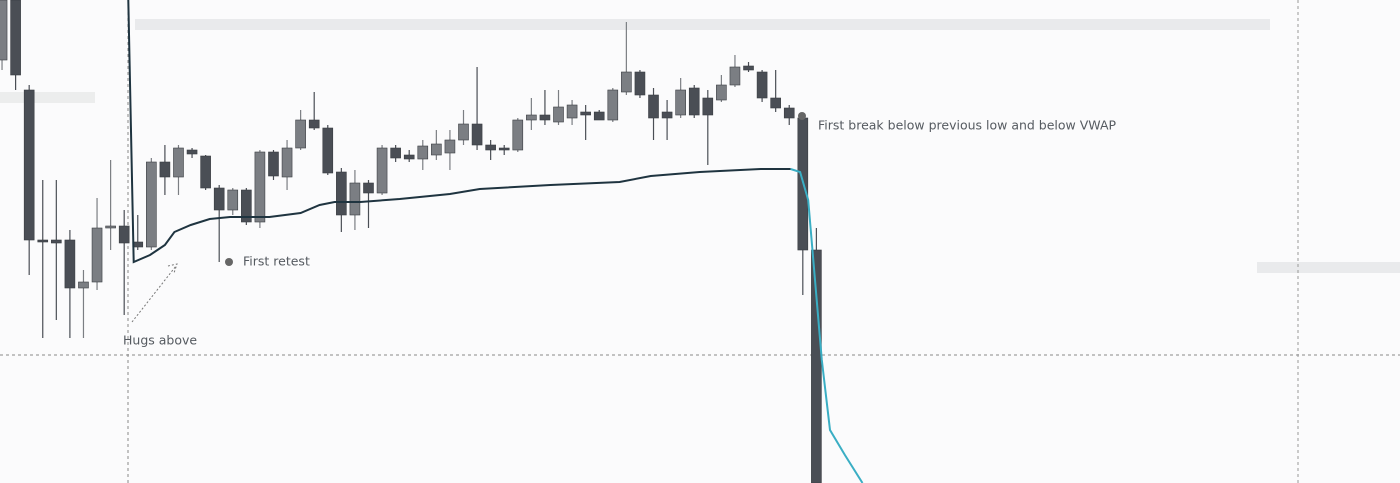 The image size is (1400, 483). Describe the element at coordinates (154, 294) in the screenshot. I see `annotation-arrow` at that location.